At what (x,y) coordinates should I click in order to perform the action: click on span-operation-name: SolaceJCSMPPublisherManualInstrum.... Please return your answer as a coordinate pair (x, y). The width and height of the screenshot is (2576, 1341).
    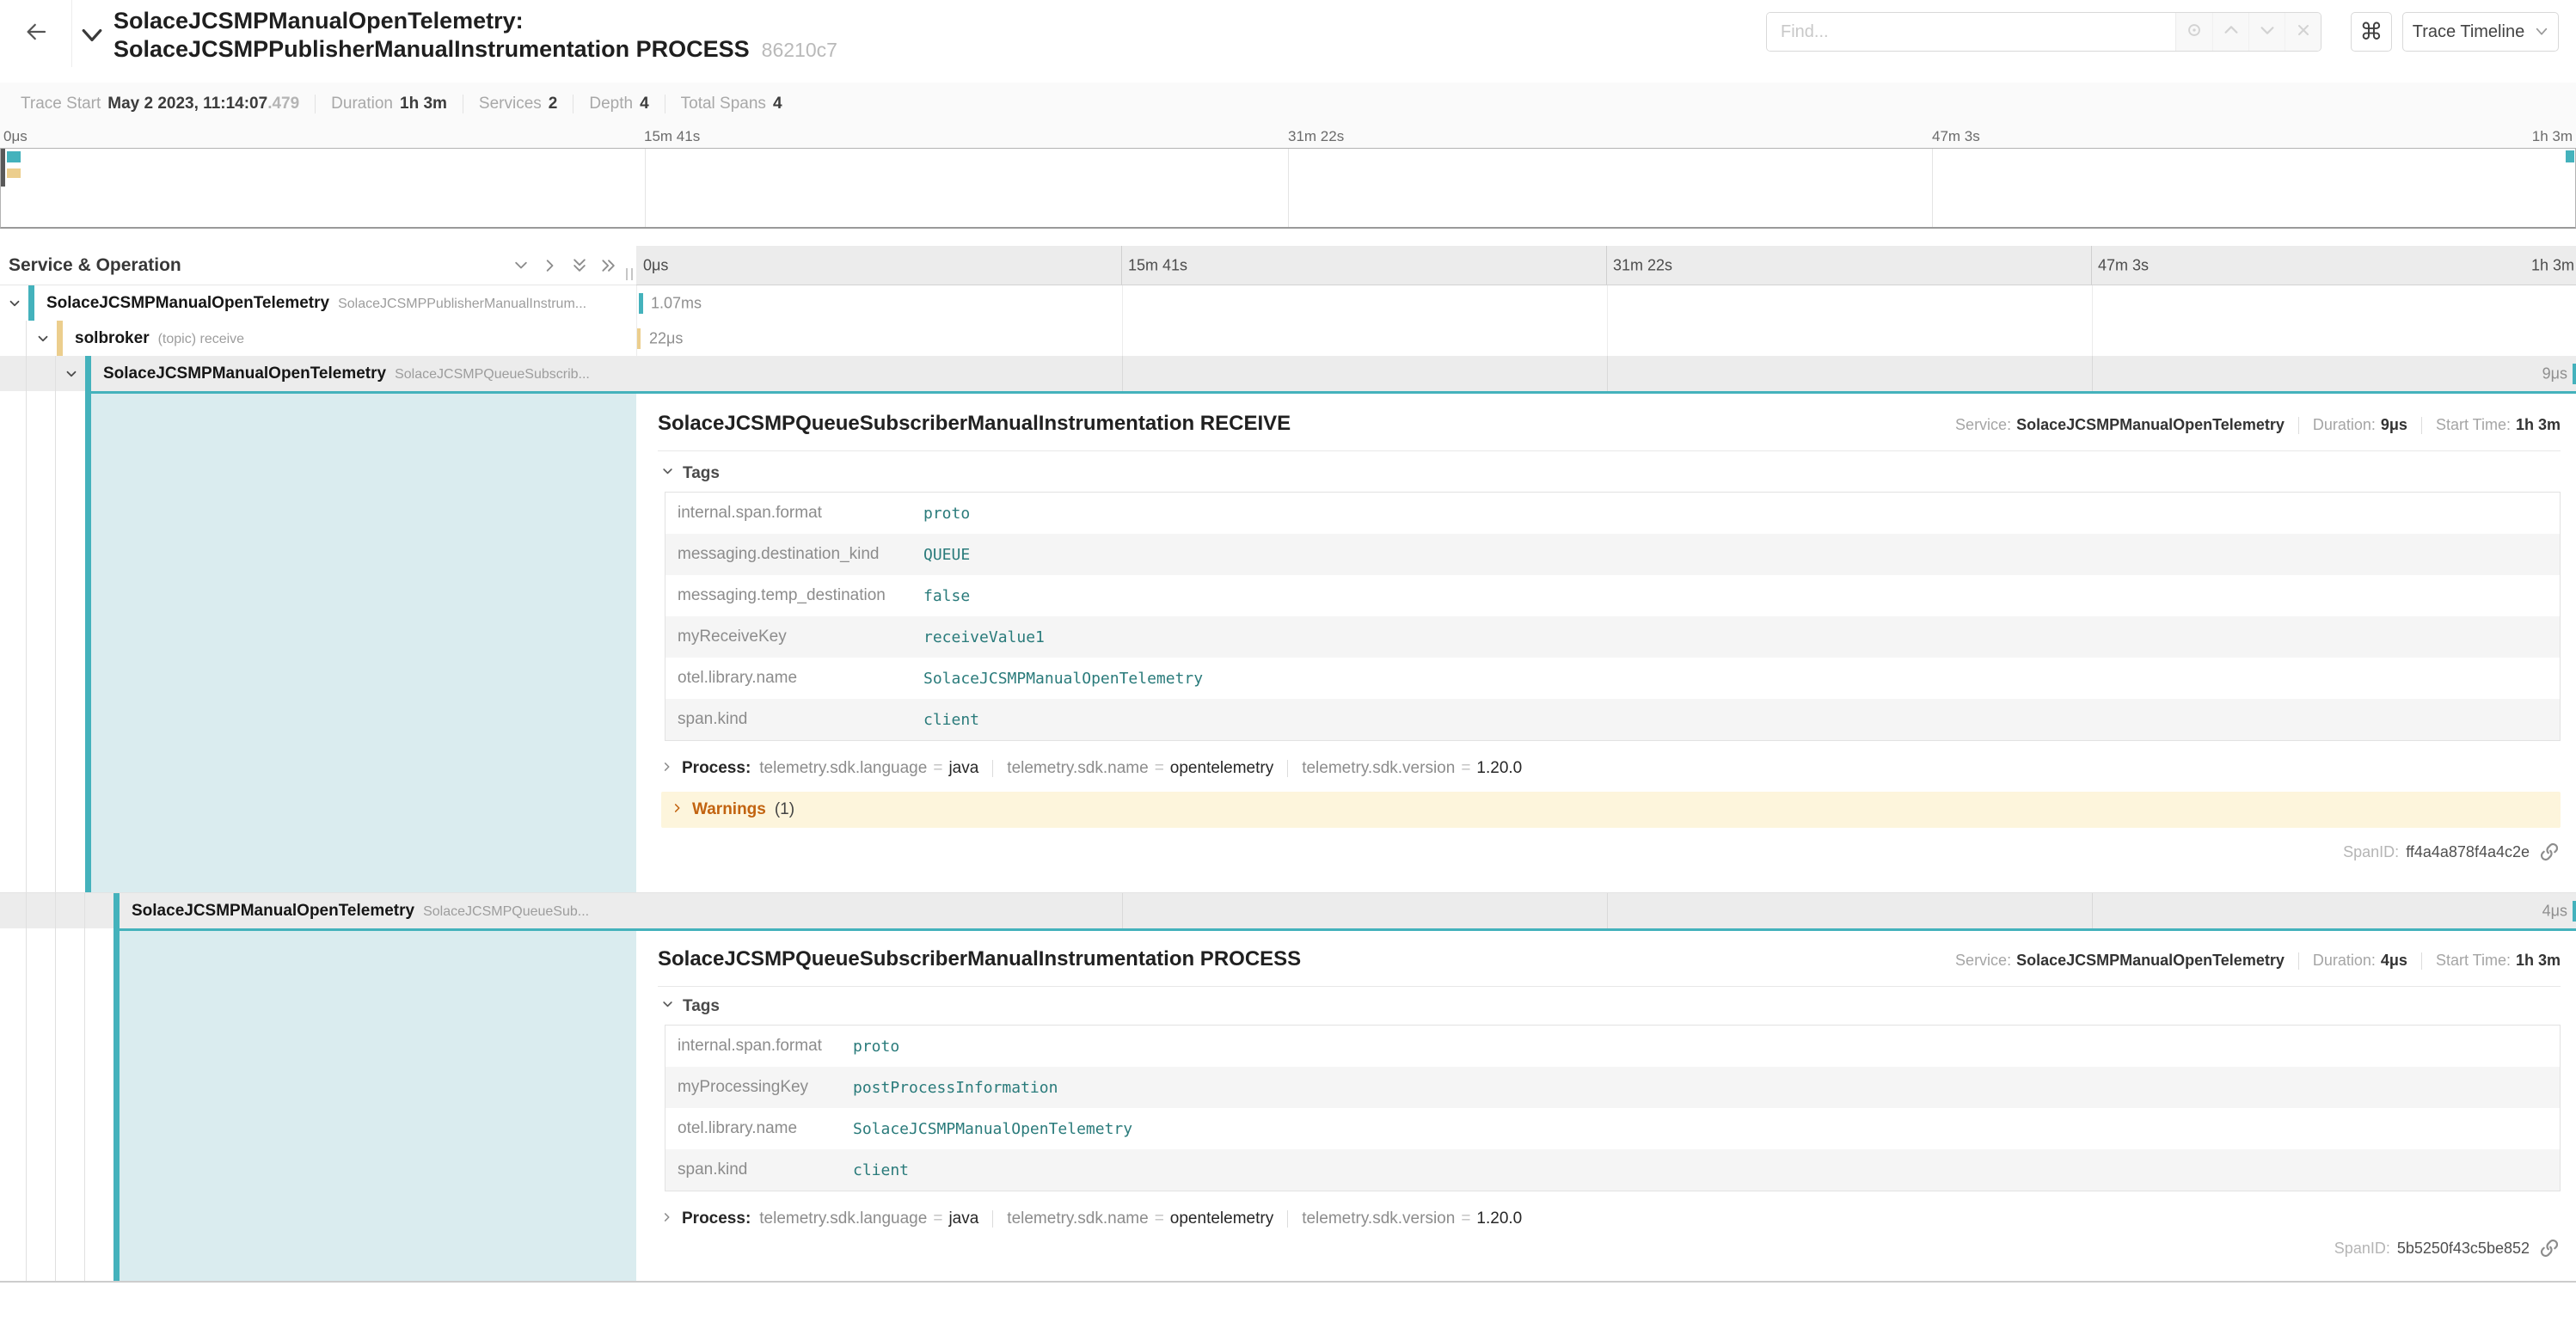
    Looking at the image, I should click on (463, 303).